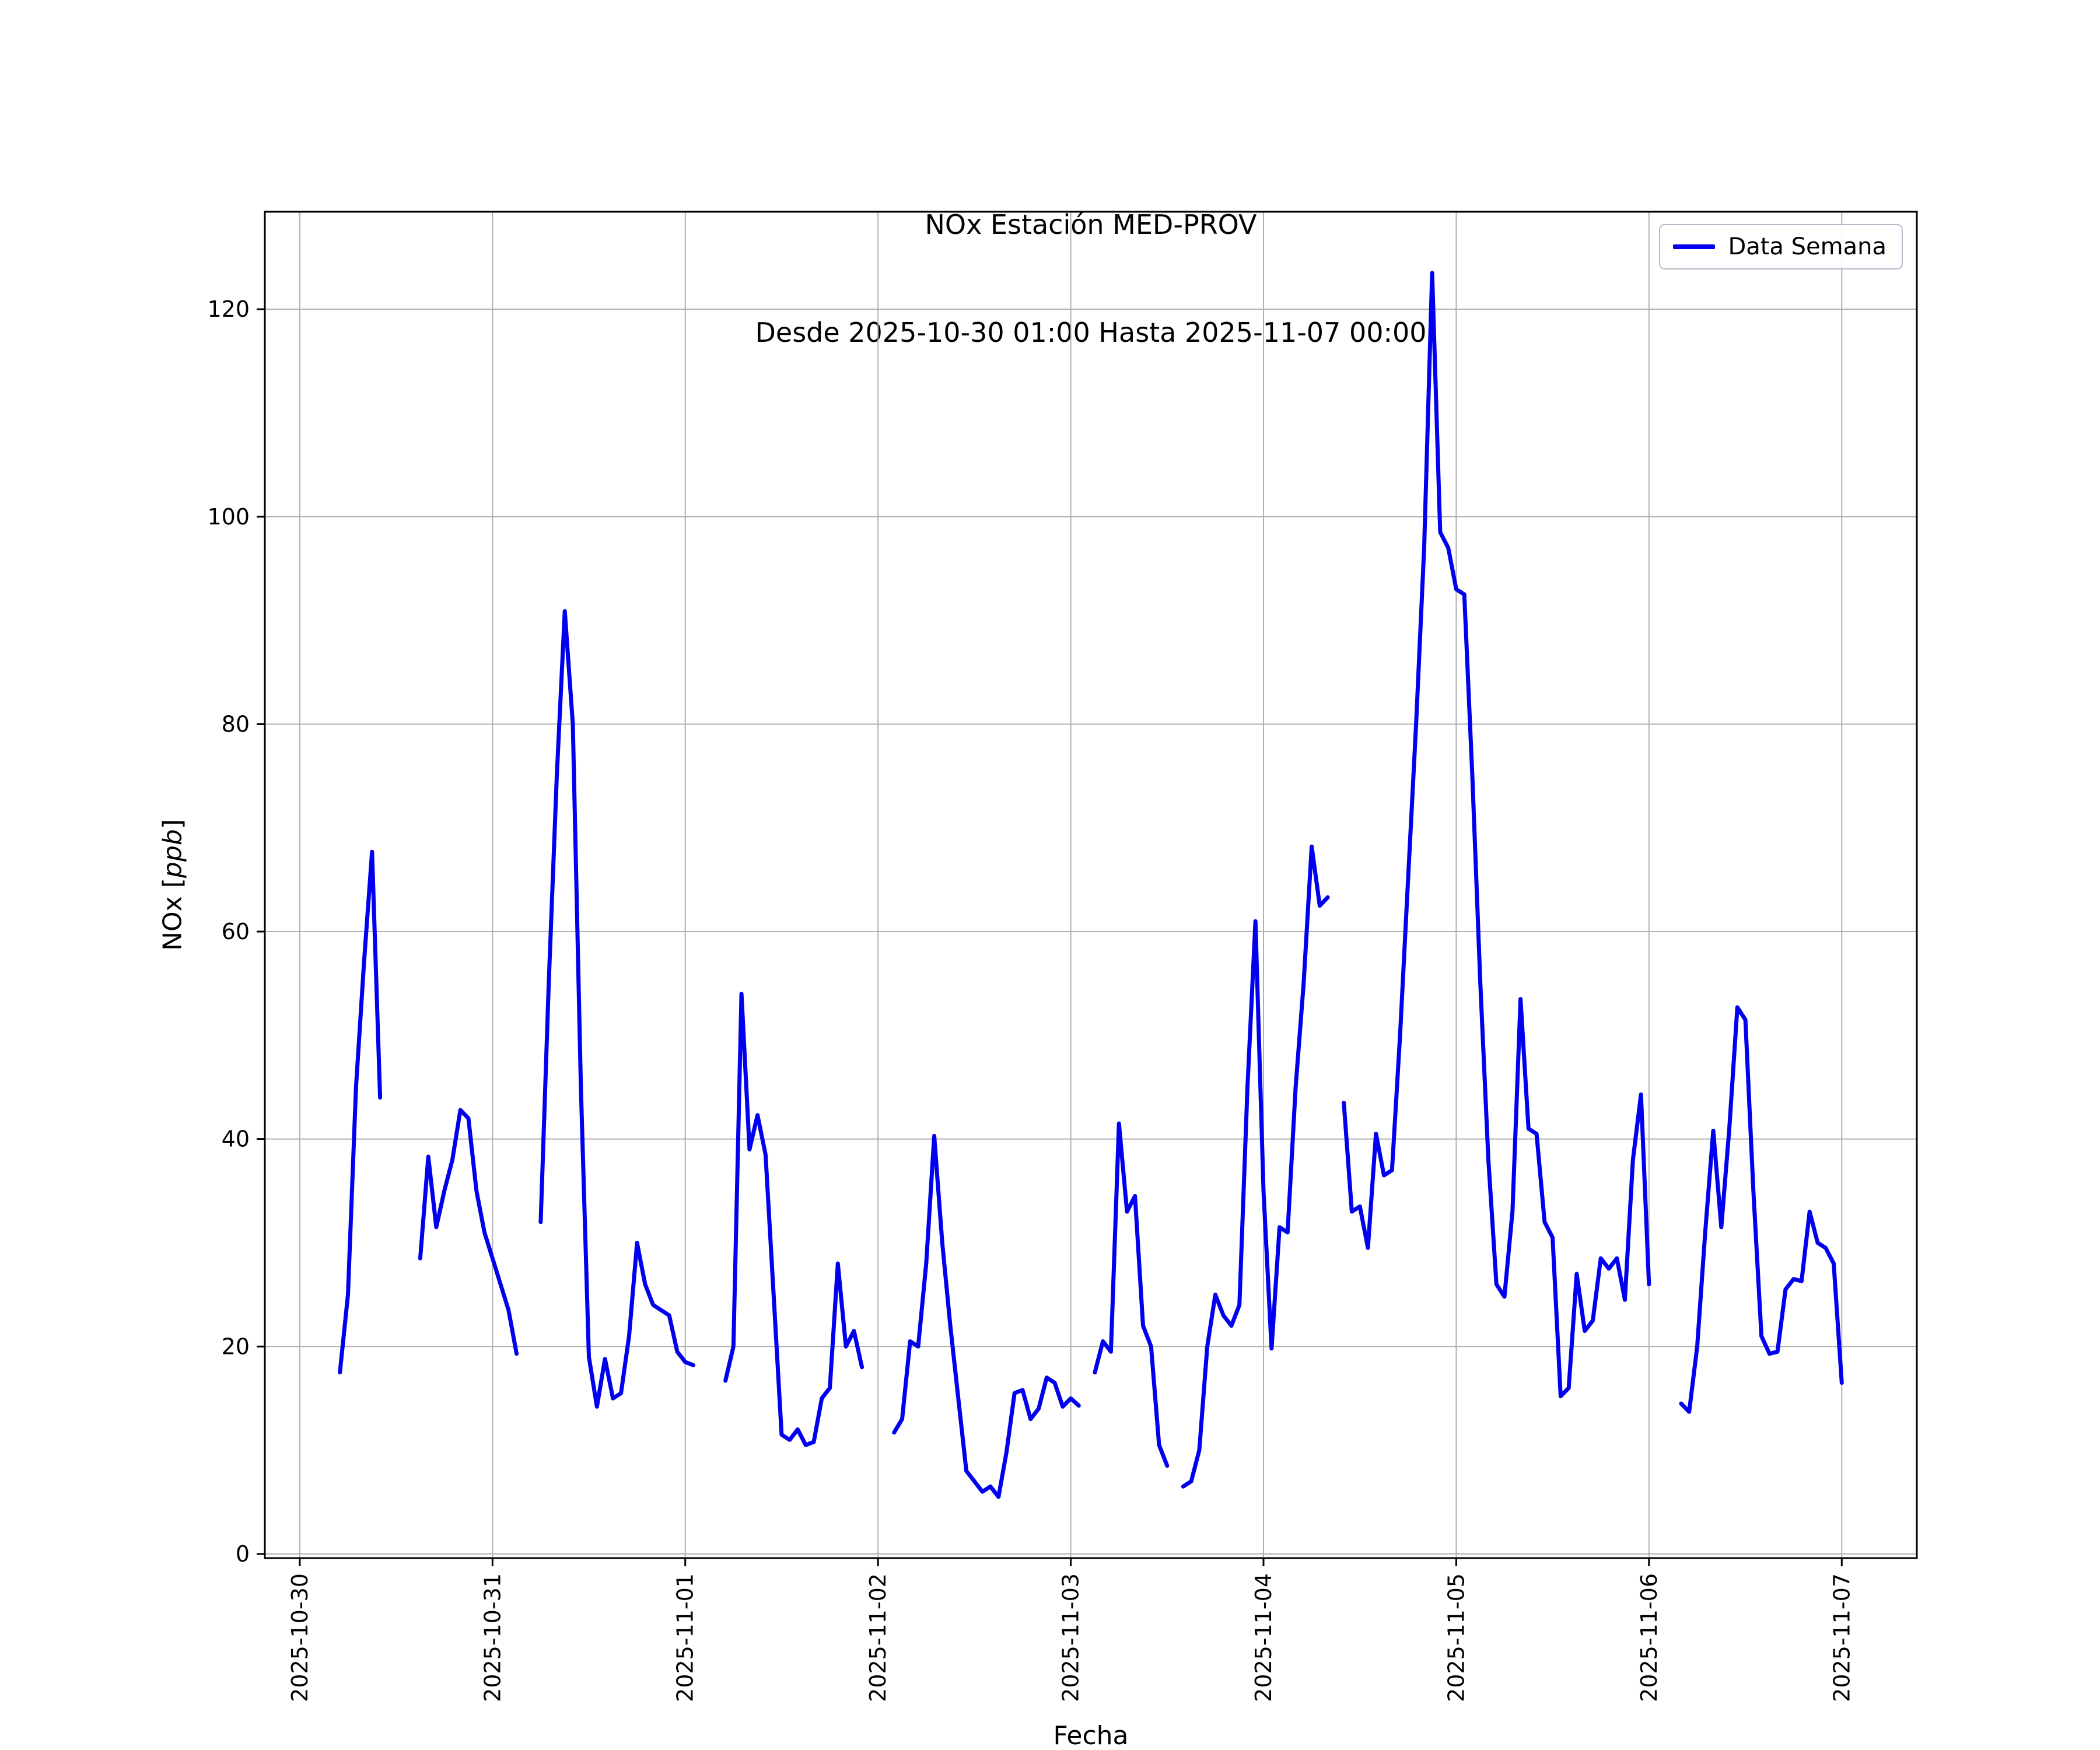  I want to click on y-tick-labels: 0 20 40 60 80 100 120, so click(228, 931).